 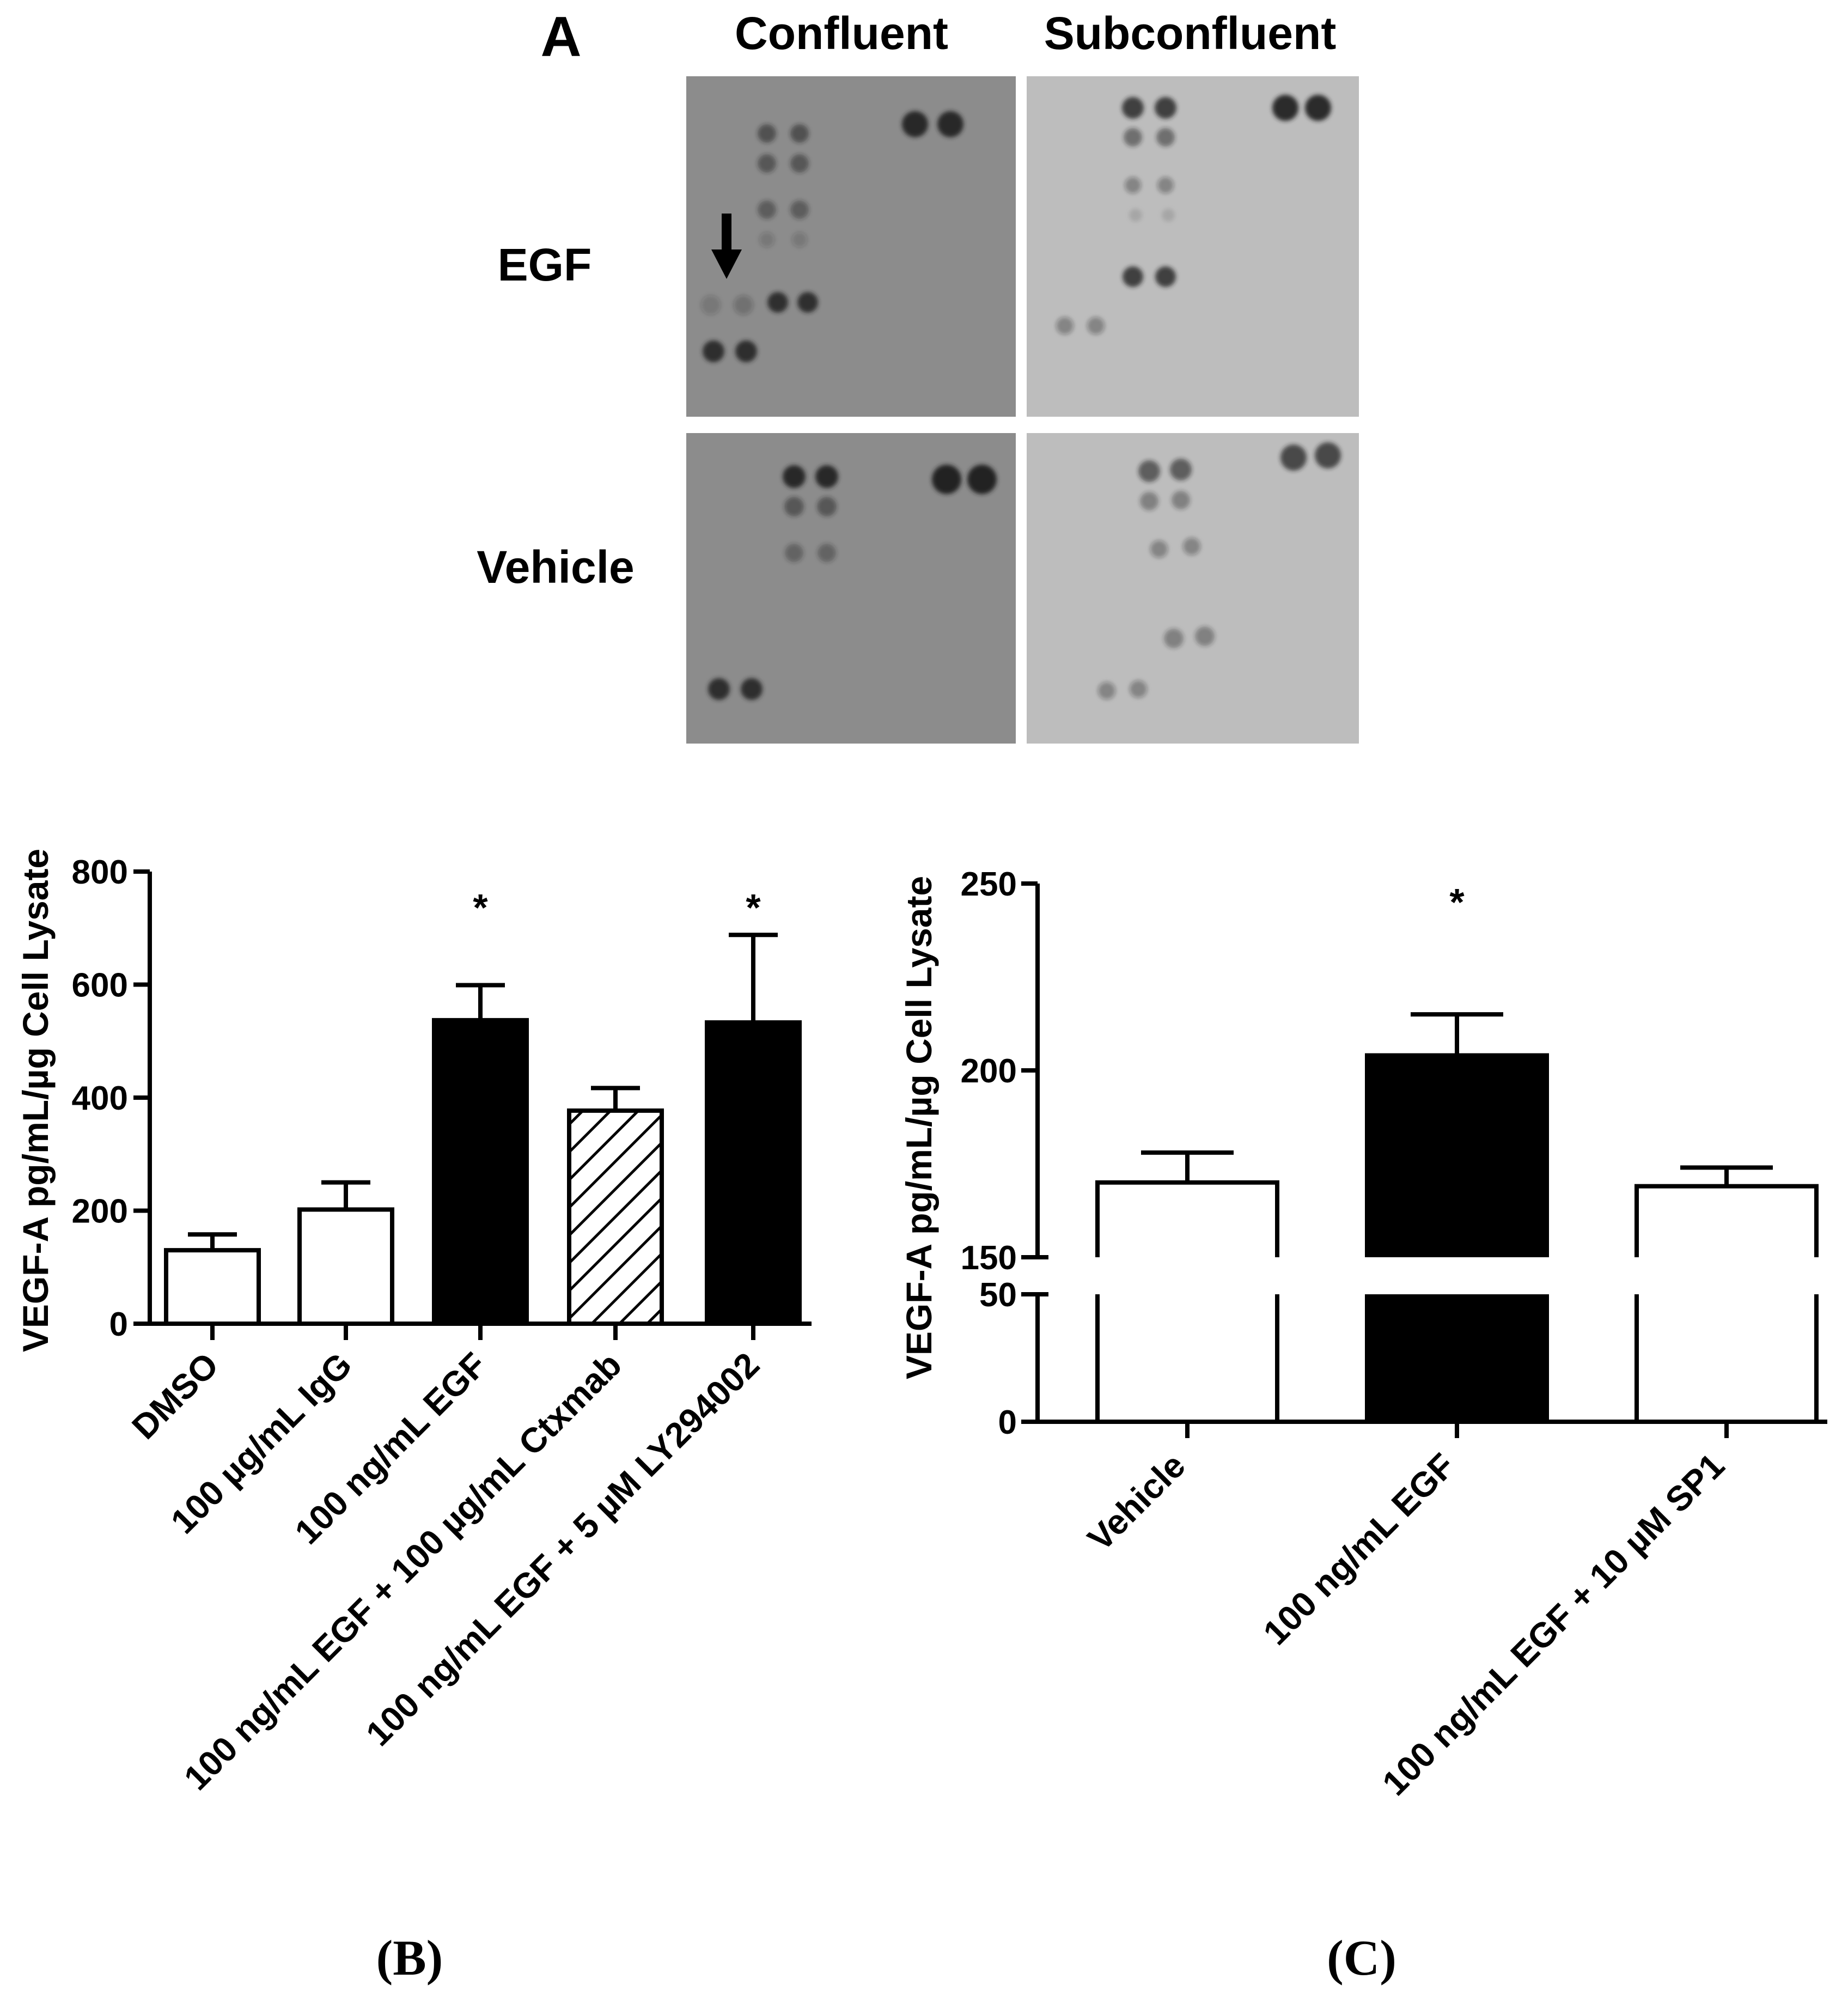 What do you see at coordinates (998, 1295) in the screenshot?
I see `y-tick-label: 50` at bounding box center [998, 1295].